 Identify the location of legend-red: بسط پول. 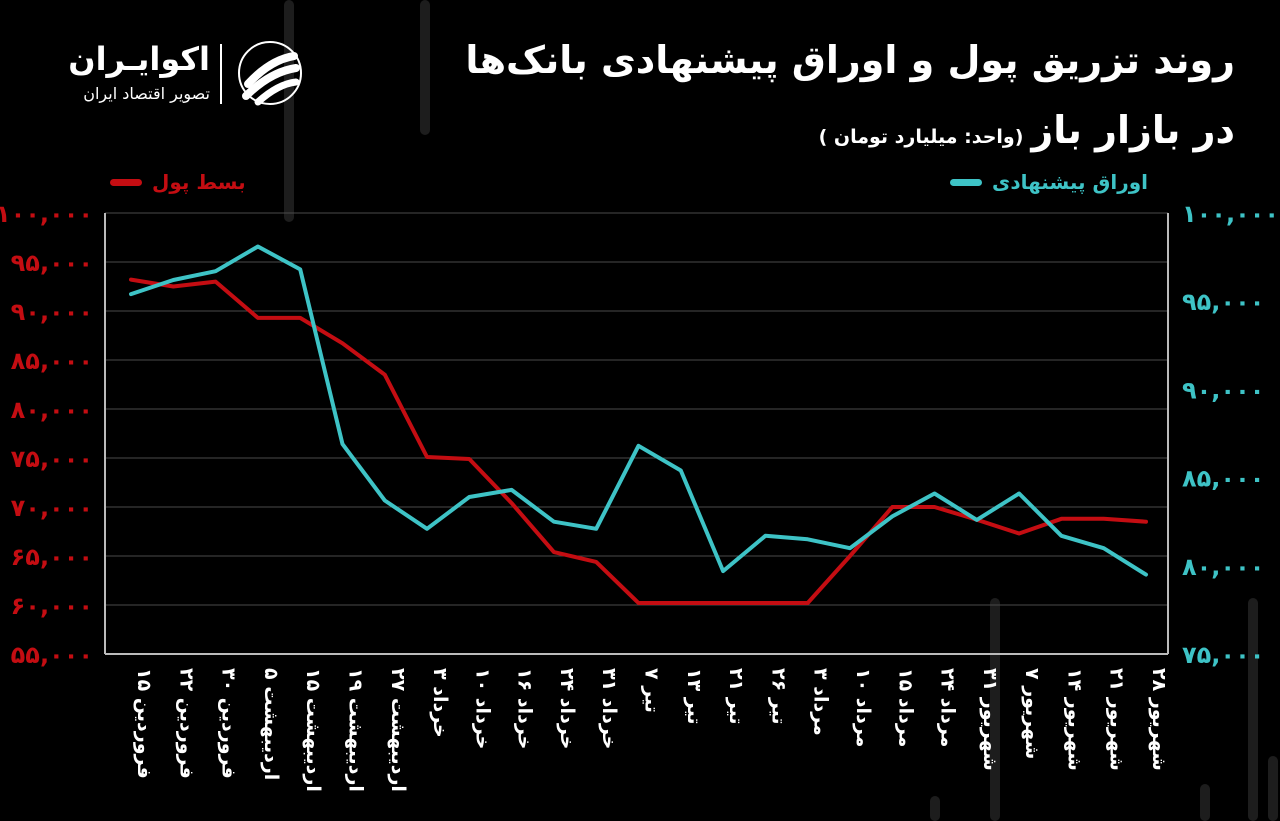
(178, 182).